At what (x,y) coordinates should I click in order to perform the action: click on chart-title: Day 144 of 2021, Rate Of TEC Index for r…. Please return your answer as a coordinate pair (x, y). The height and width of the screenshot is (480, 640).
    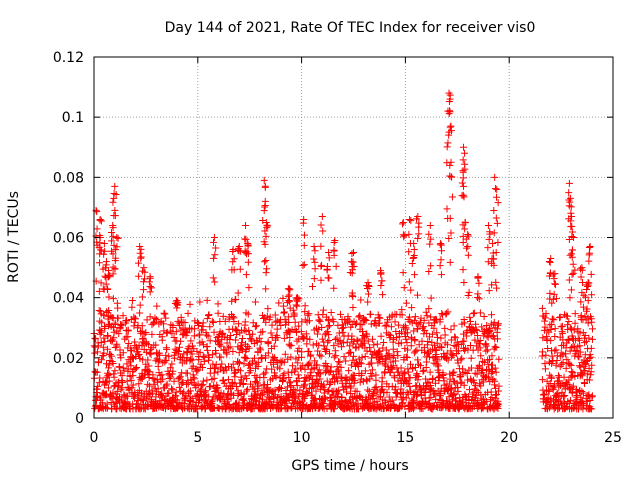
    Looking at the image, I should click on (350, 28).